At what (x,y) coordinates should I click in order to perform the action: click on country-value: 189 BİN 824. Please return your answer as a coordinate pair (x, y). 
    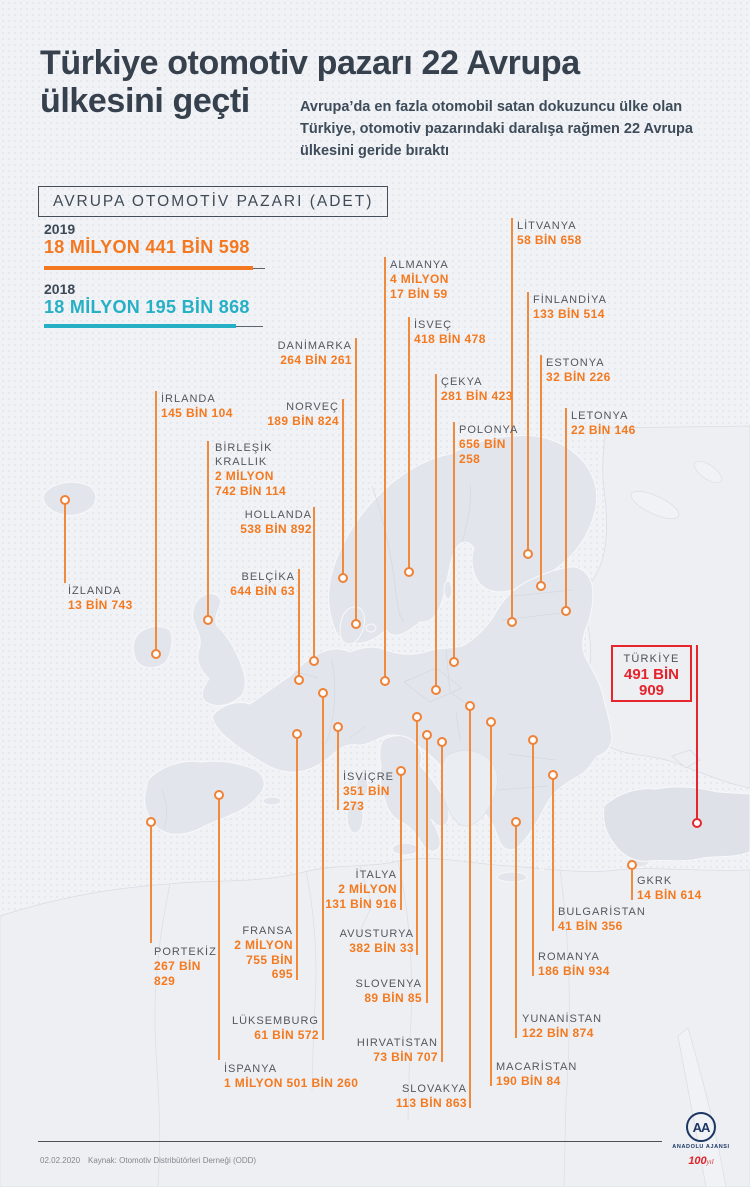
    Looking at the image, I should click on (303, 421).